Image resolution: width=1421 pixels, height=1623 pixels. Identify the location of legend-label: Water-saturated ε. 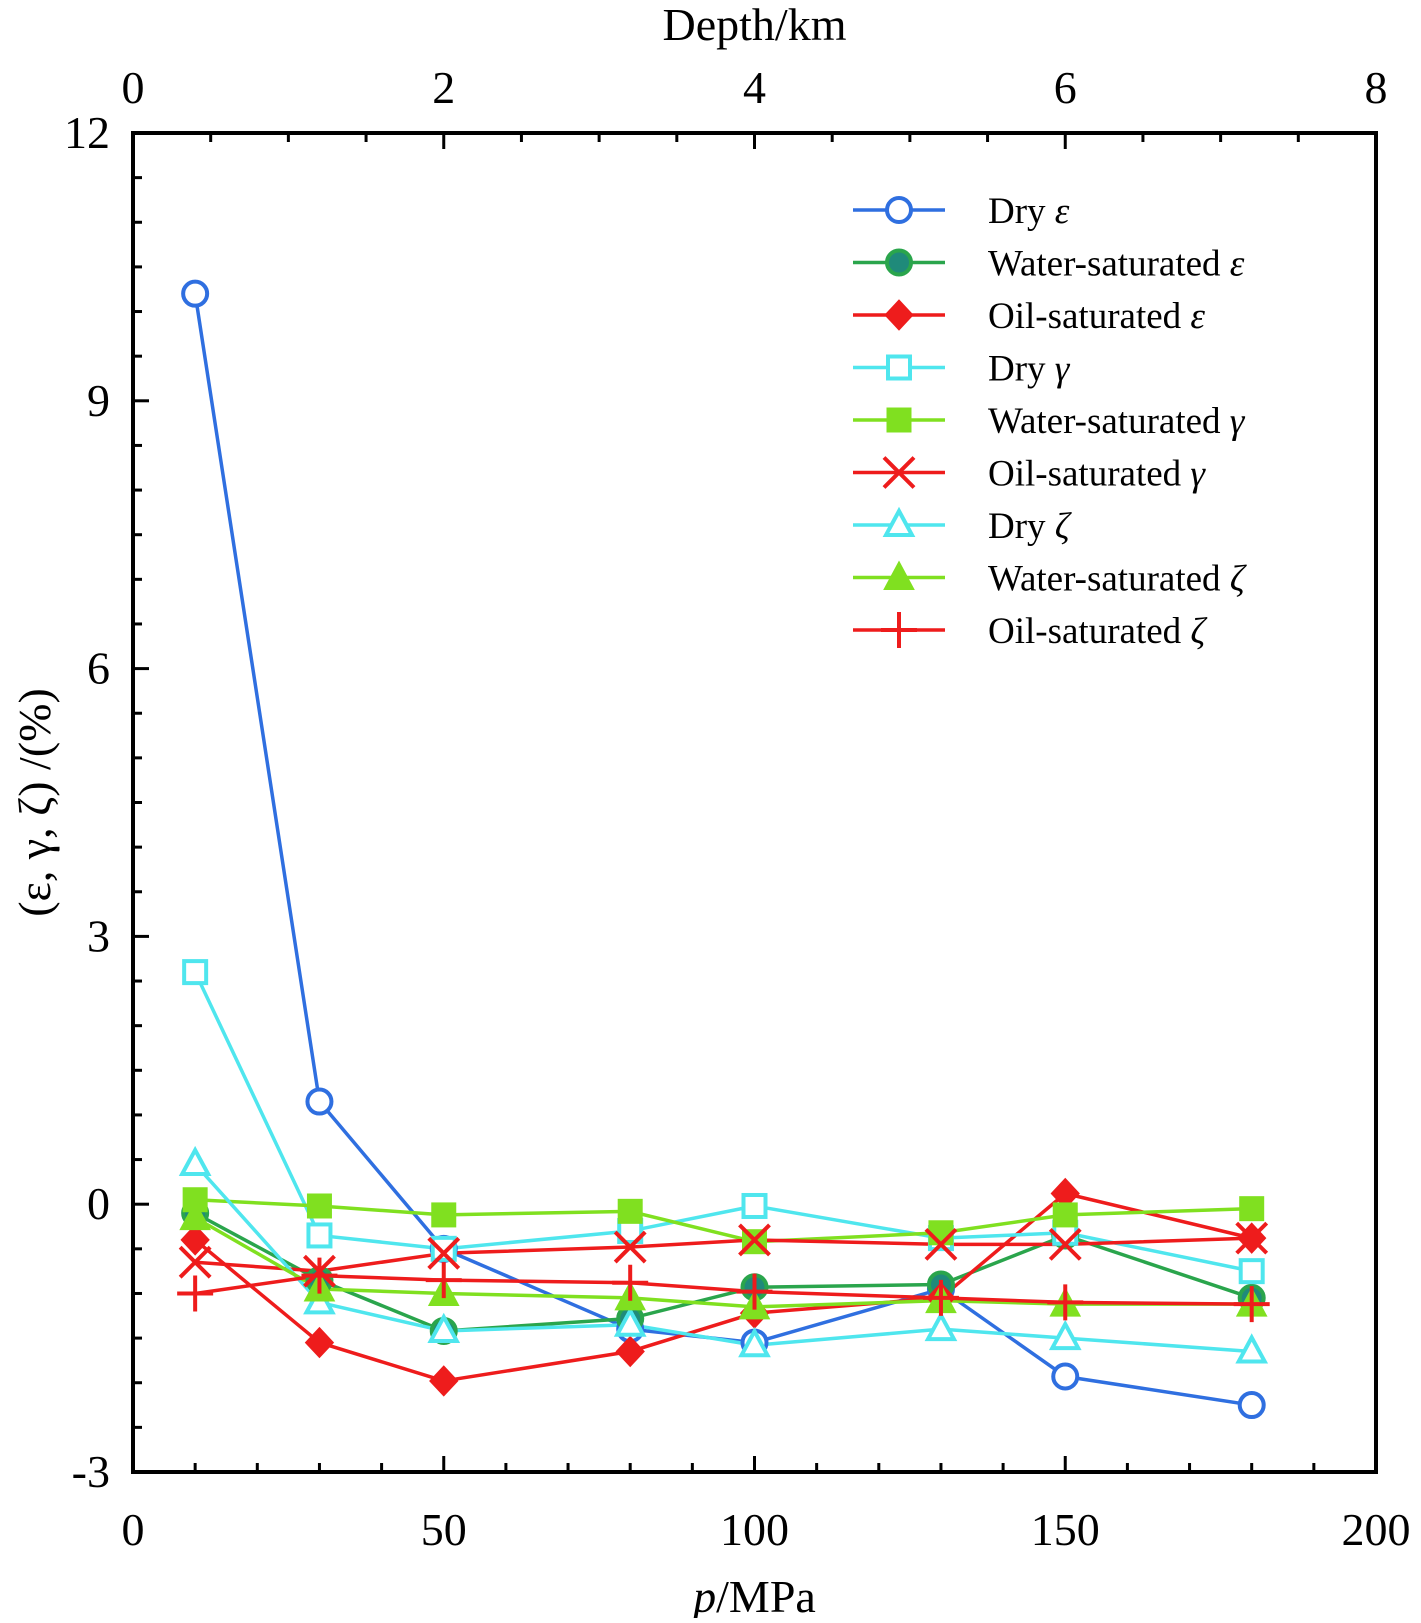
(1116, 264).